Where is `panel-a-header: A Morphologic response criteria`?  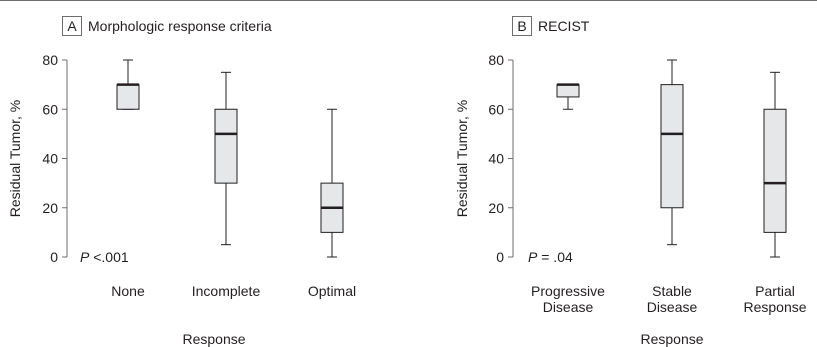
panel-a-header: A Morphologic response criteria is located at coordinates (167, 26).